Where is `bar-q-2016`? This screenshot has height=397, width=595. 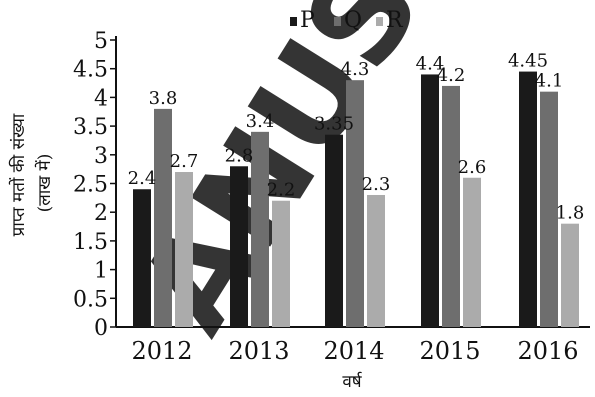 bar-q-2016 is located at coordinates (549, 209).